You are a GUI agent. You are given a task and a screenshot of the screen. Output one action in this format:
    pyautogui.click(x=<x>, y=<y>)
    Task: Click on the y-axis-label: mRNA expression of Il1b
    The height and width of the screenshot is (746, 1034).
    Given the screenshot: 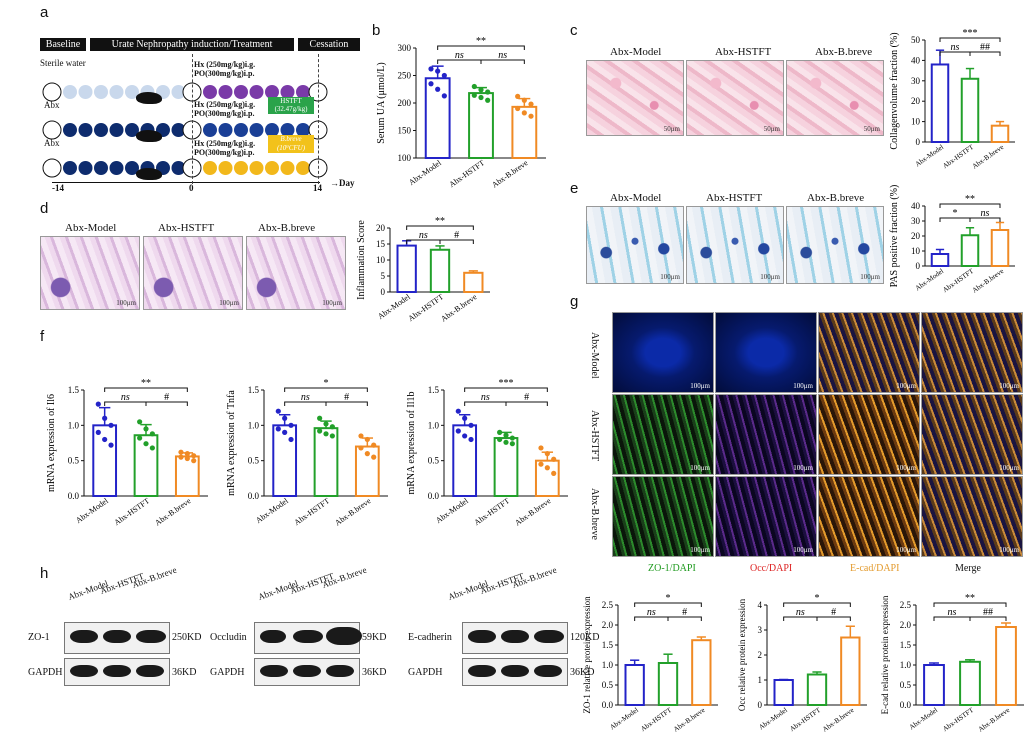 What is the action you would take?
    pyautogui.click(x=411, y=442)
    